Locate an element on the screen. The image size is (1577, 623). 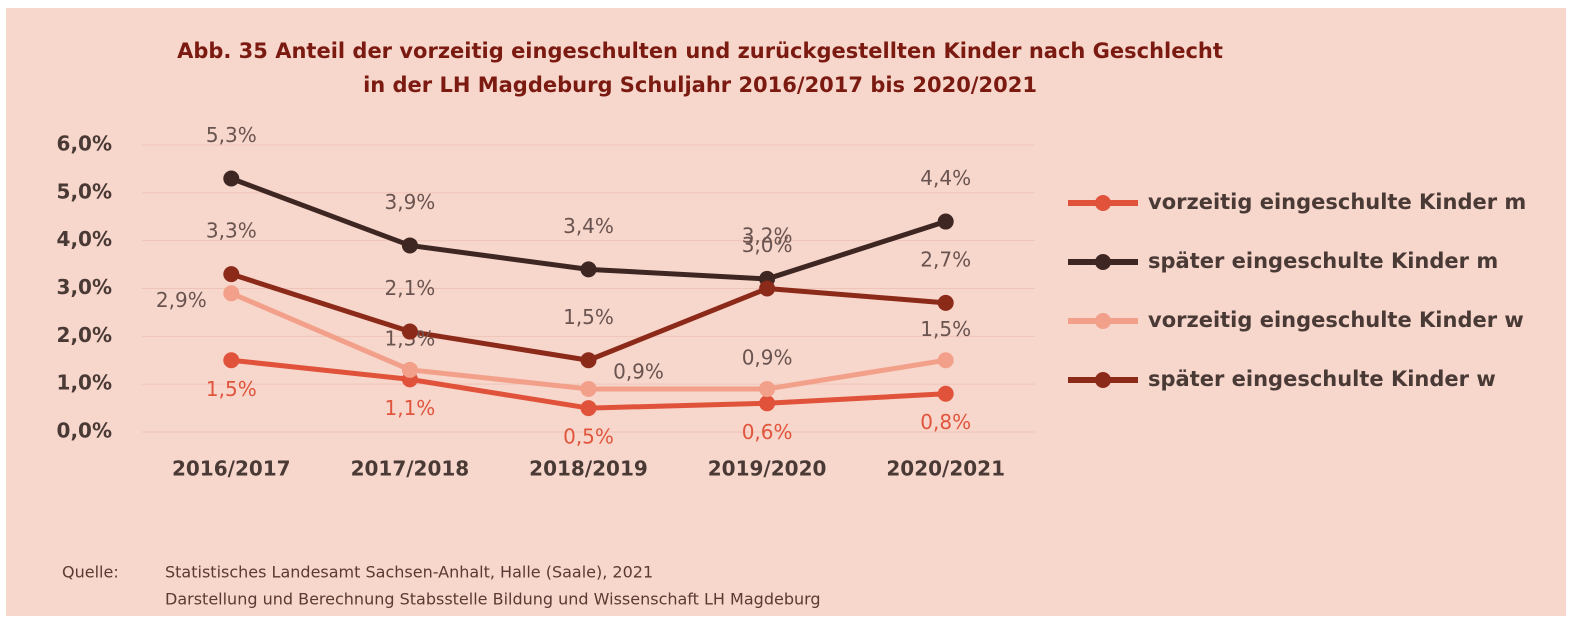
data-label: 1,1% is located at coordinates (409, 408).